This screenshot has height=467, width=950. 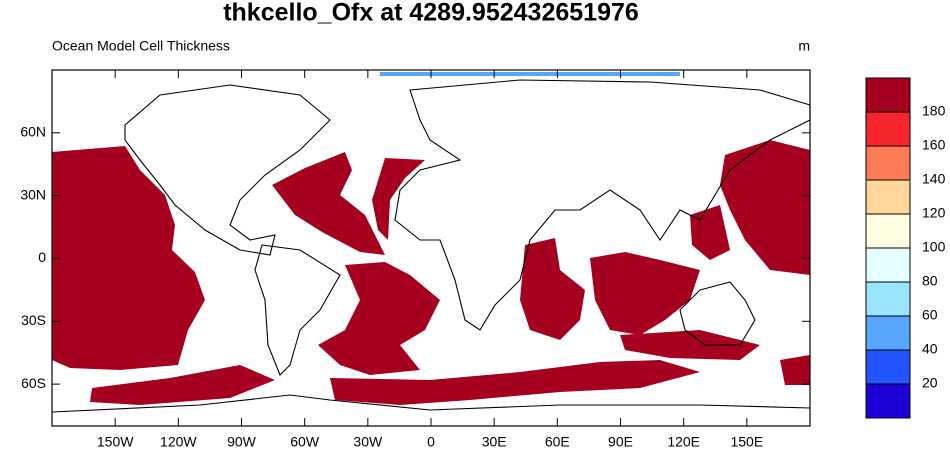 What do you see at coordinates (368, 442) in the screenshot?
I see `x-tick-label: 30W` at bounding box center [368, 442].